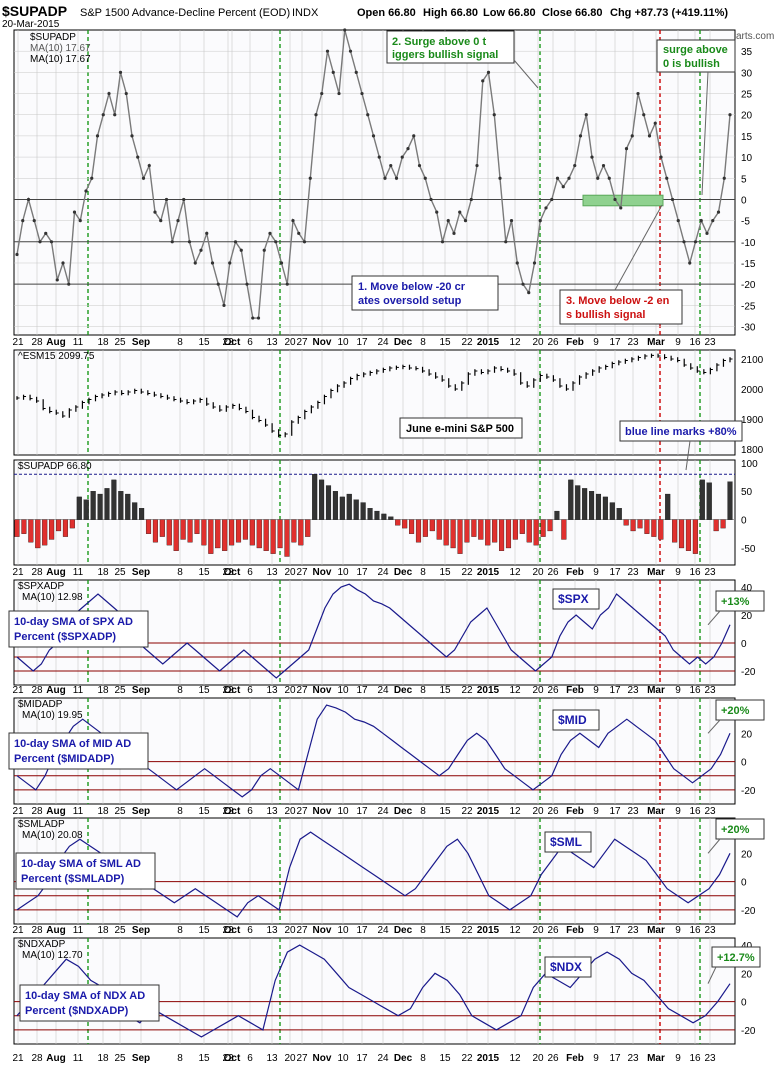 Image resolution: width=780 pixels, height=1074 pixels. Describe the element at coordinates (18, 342) in the screenshot. I see `x-tick-label: 21` at that location.